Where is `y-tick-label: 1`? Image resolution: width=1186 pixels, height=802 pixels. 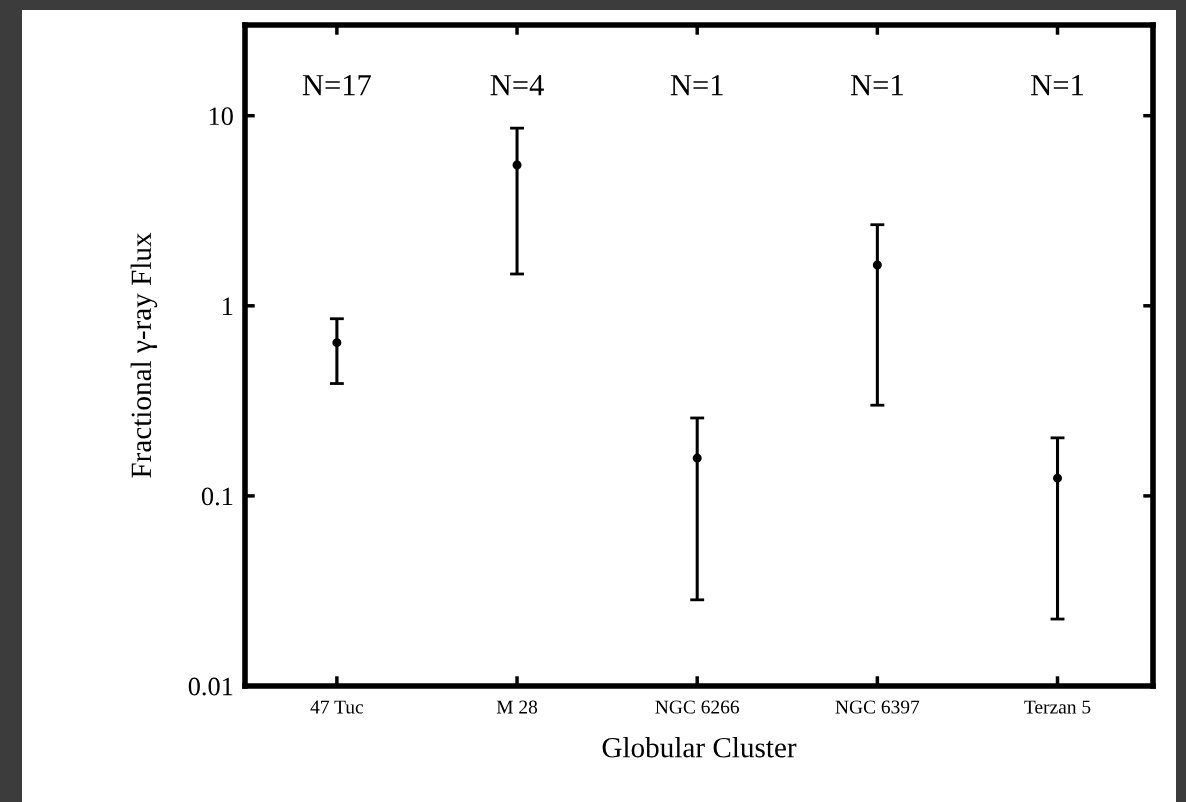 y-tick-label: 1 is located at coordinates (228, 306).